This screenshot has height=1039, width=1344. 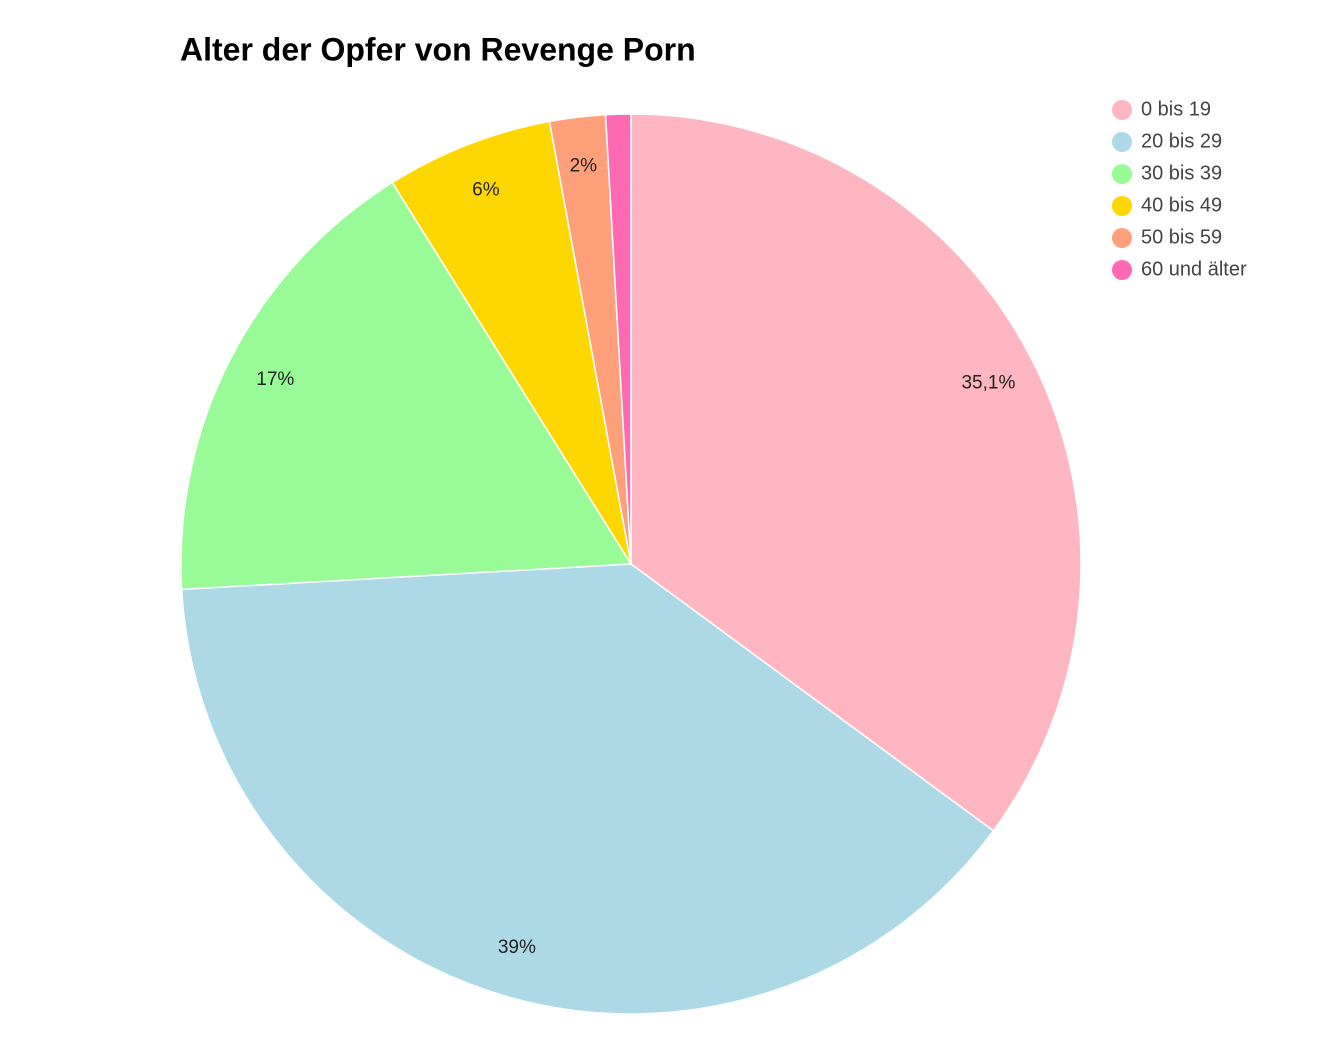 What do you see at coordinates (438, 49) in the screenshot?
I see `chart-title: Alter der Opfer von Revenge Porn` at bounding box center [438, 49].